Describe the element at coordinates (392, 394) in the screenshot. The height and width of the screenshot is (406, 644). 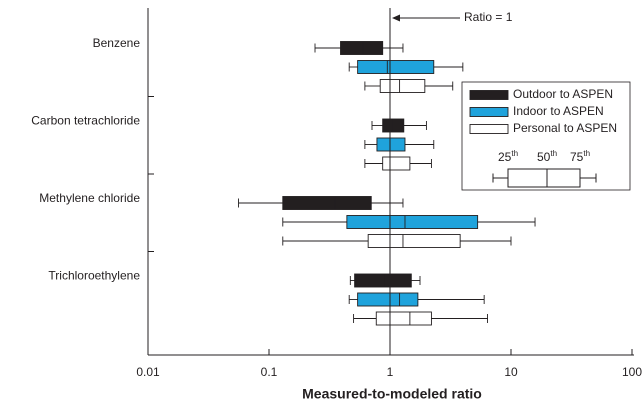
I see `x-axis-title: Measured-to-modeled ratio` at that location.